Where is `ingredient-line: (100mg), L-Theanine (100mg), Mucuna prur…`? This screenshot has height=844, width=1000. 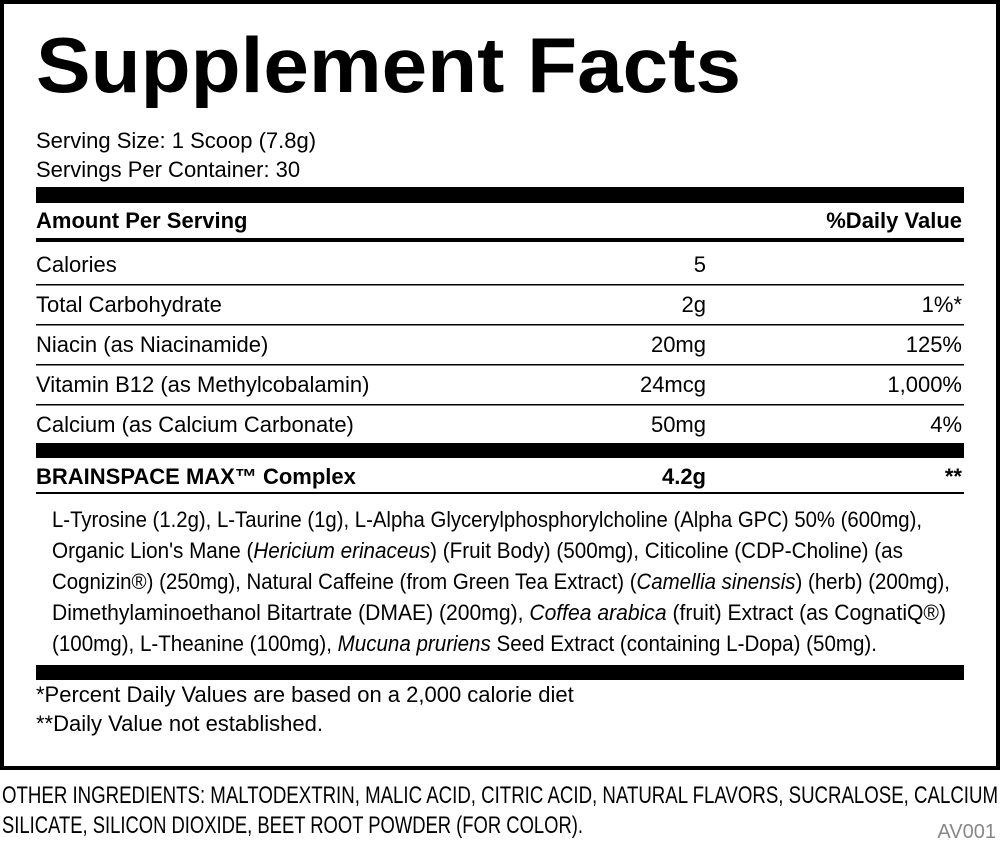 ingredient-line: (100mg), L-Theanine (100mg), Mucuna prur… is located at coordinates (464, 643).